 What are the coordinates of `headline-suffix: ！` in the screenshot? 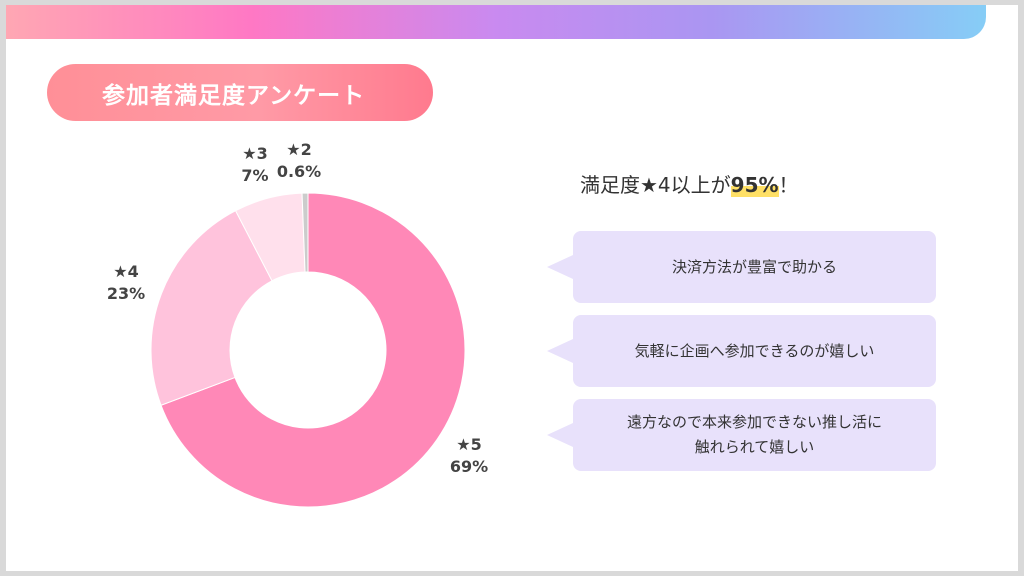 It's located at (788, 185).